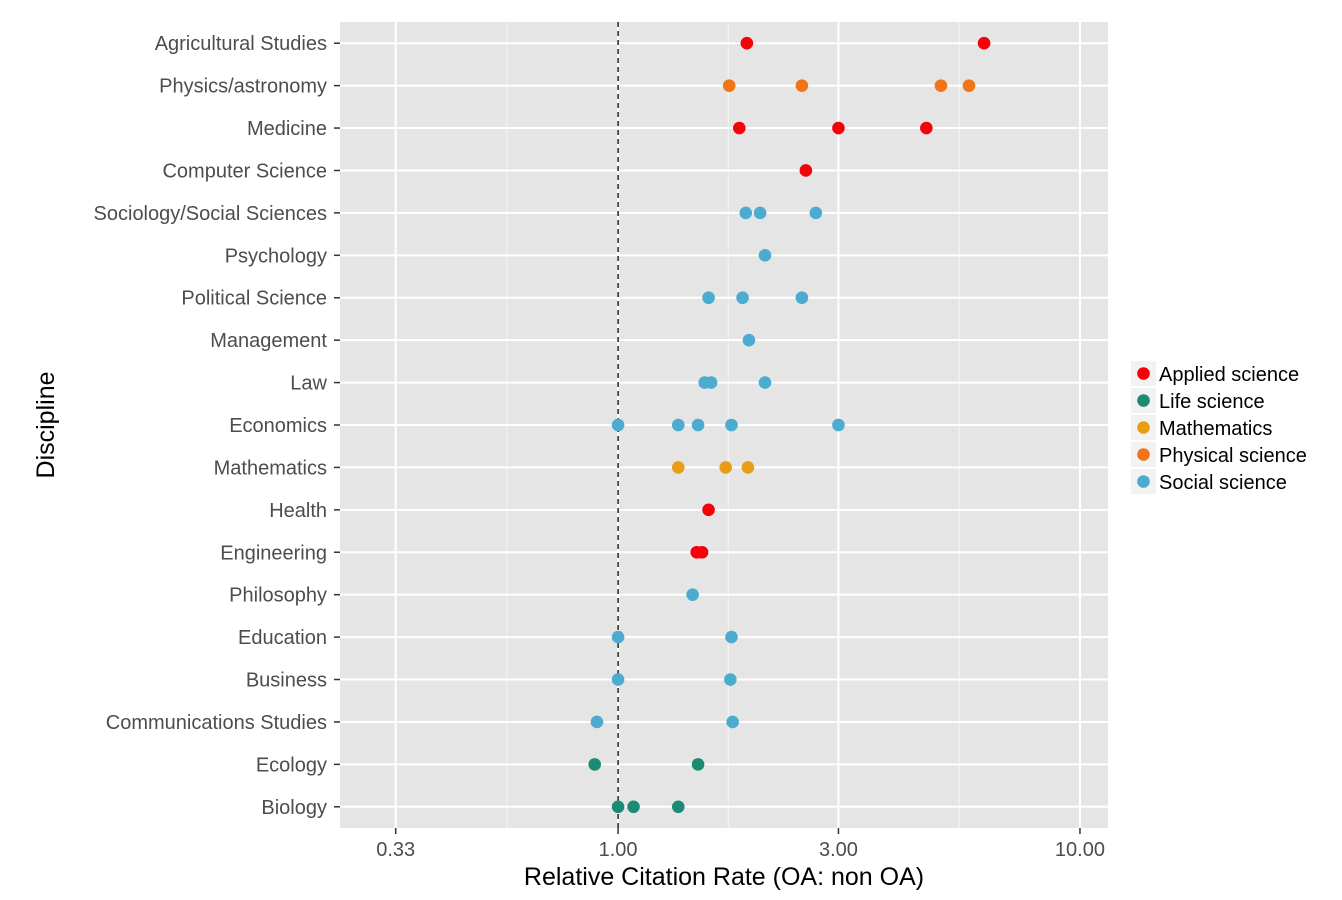 Image resolution: width=1342 pixels, height=900 pixels. I want to click on y-tick-label: Agricultural Studies, so click(241, 44).